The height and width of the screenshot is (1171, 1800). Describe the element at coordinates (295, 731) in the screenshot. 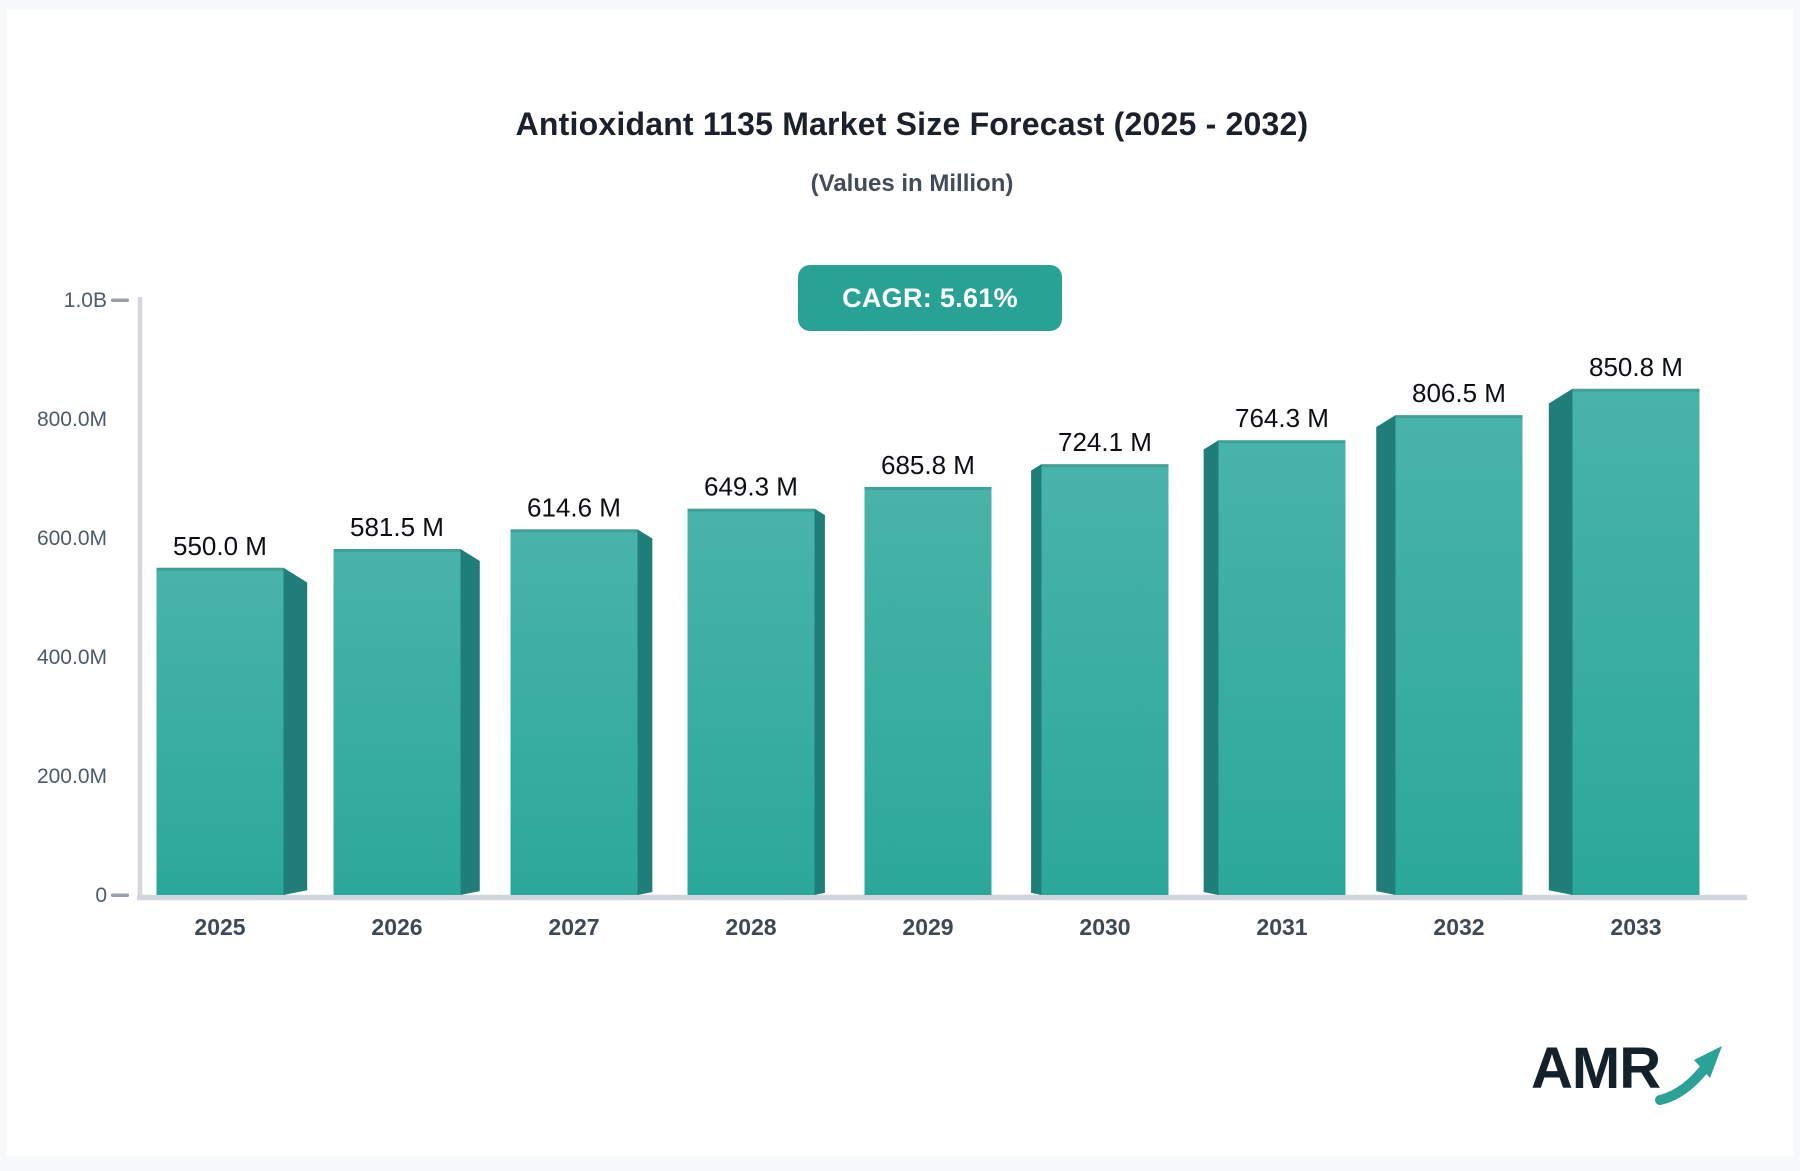

I see `bar-side-face-2025` at that location.